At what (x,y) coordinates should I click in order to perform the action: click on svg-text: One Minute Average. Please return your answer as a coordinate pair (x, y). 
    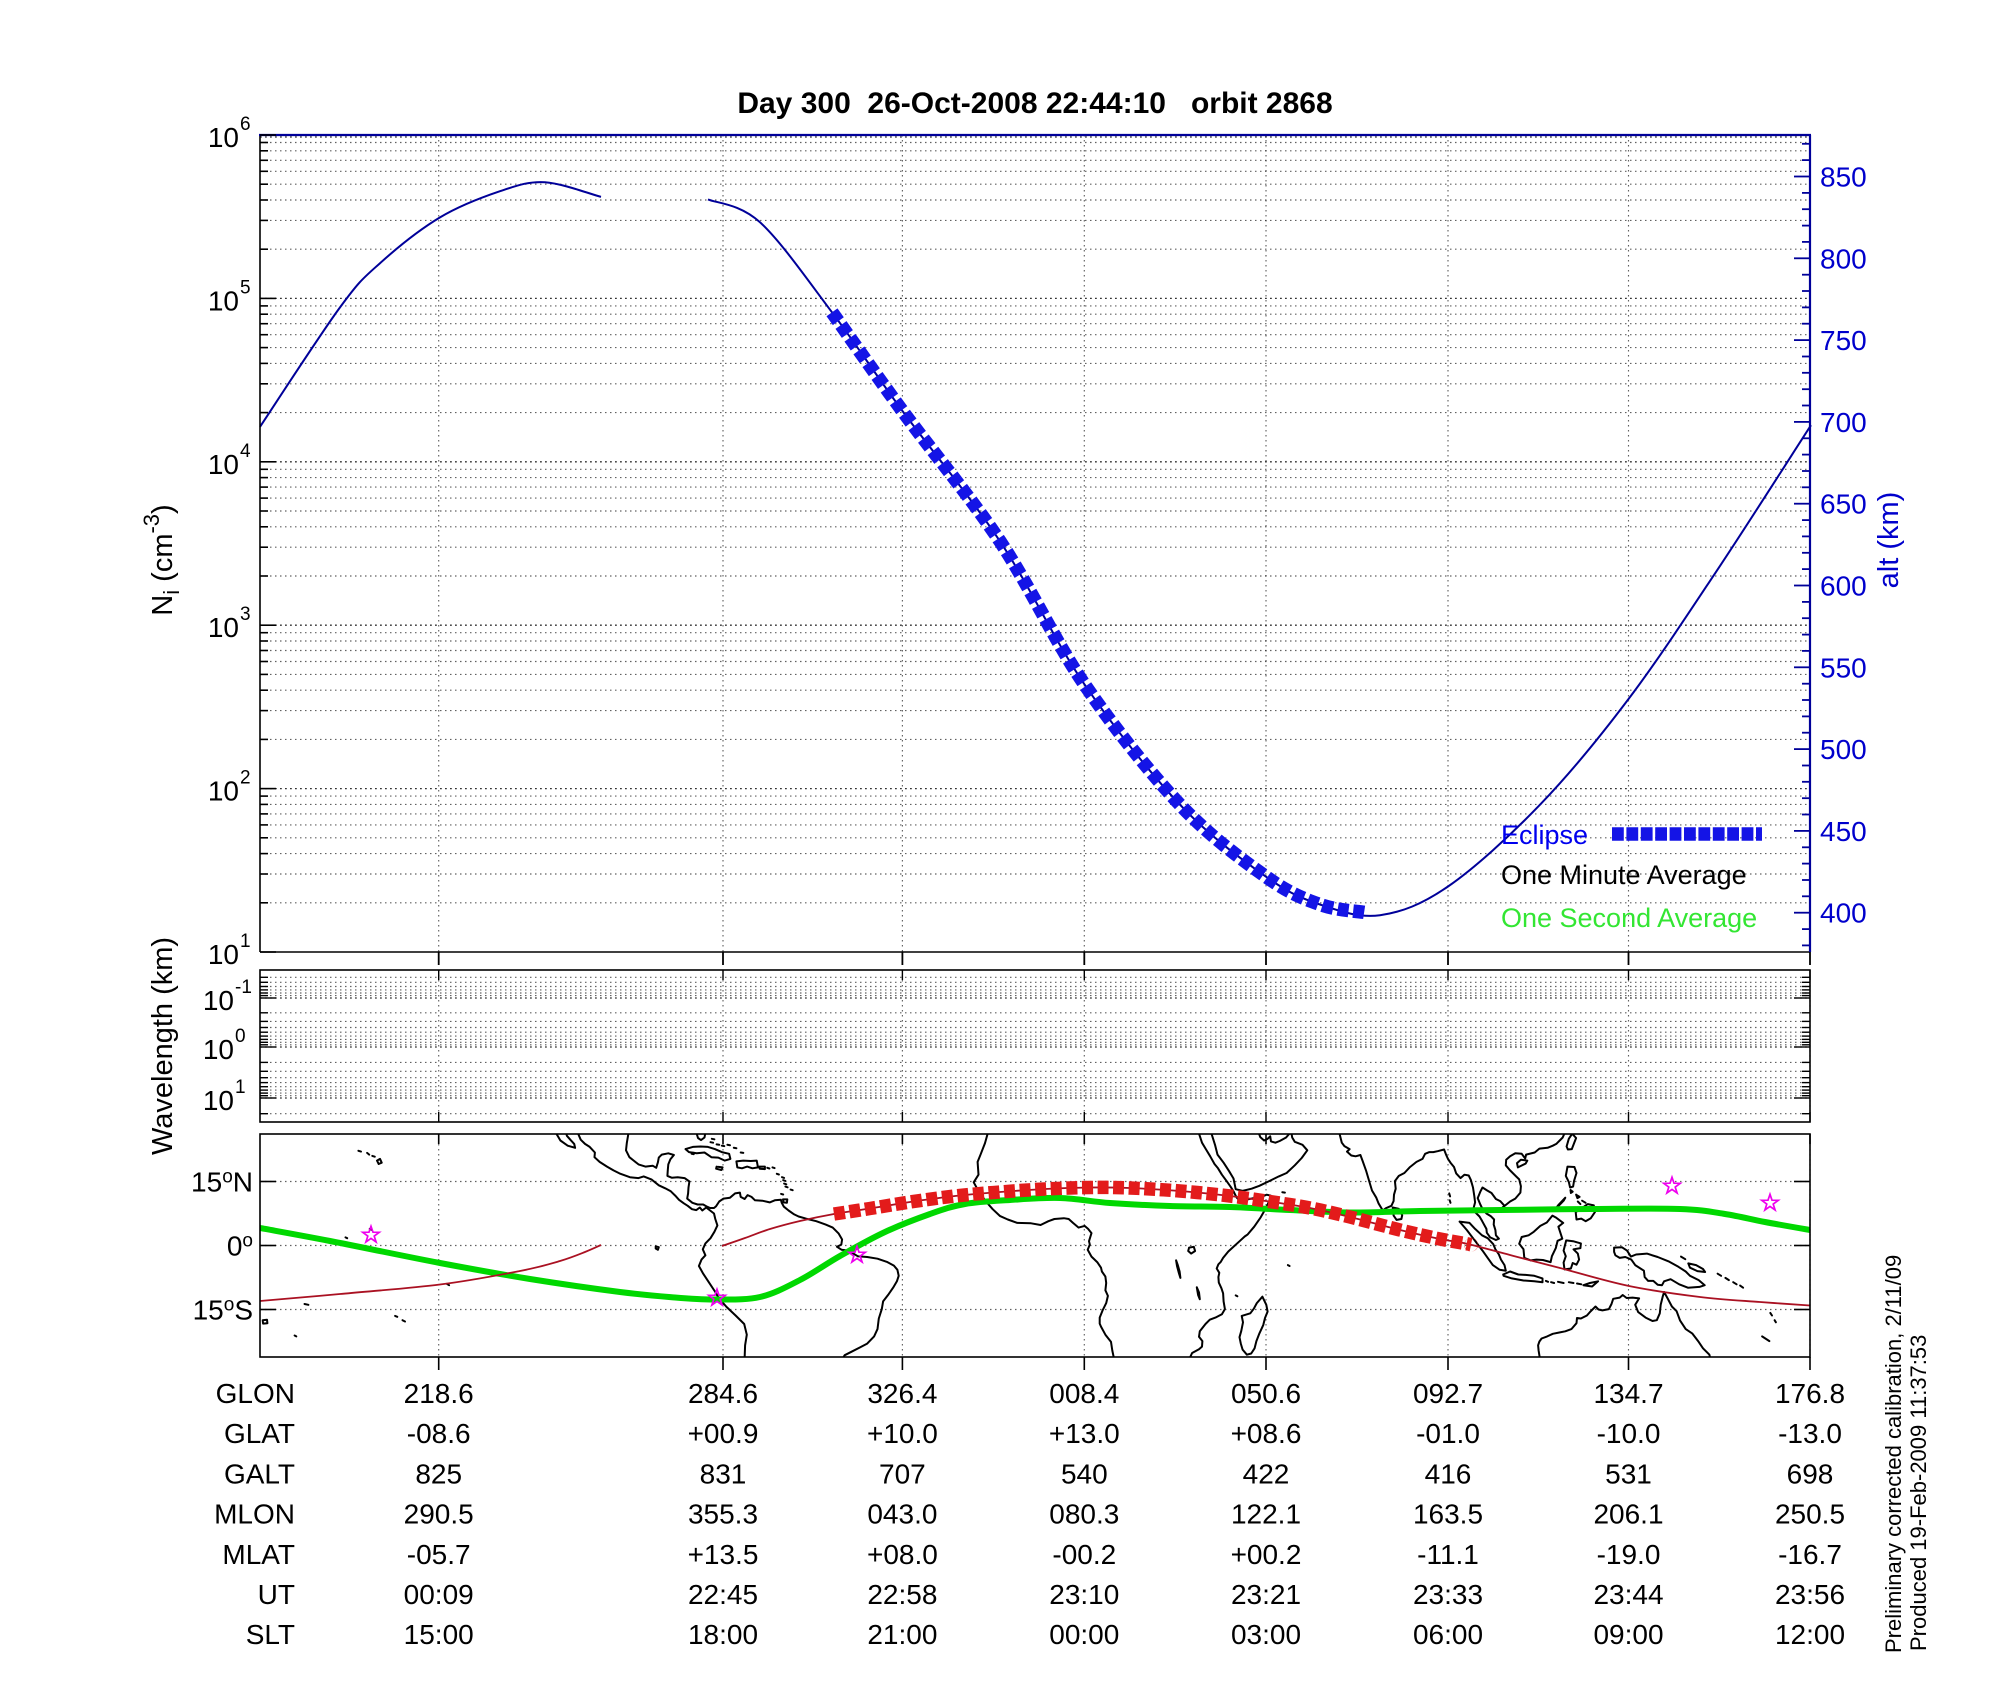
    Looking at the image, I should click on (1624, 875).